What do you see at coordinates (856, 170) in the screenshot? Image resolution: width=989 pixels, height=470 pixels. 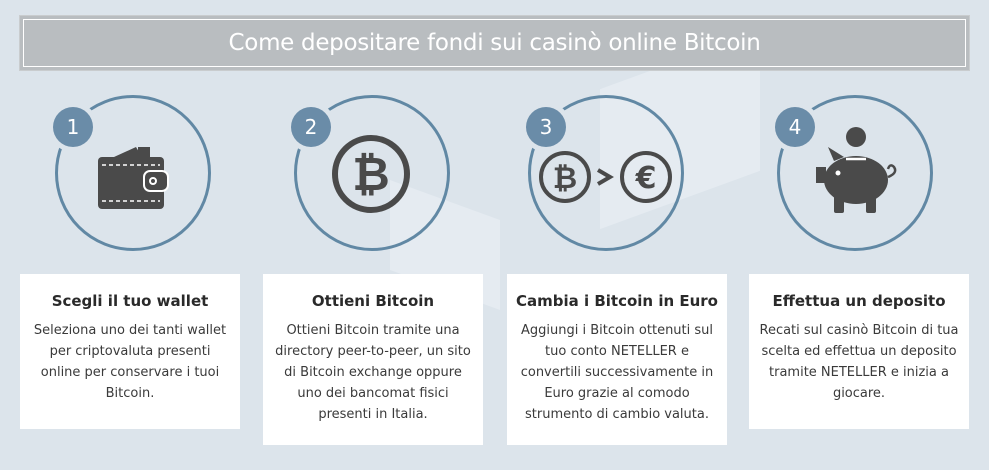 I see `piggy-bank-icon` at bounding box center [856, 170].